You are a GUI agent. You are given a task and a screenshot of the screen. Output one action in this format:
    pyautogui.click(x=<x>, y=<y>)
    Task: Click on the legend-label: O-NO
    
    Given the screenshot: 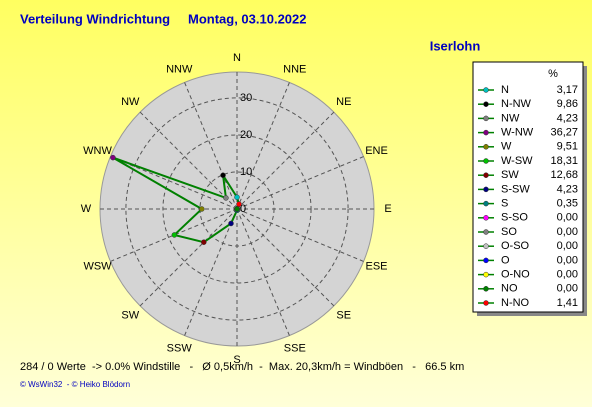 What is the action you would take?
    pyautogui.click(x=515, y=275)
    